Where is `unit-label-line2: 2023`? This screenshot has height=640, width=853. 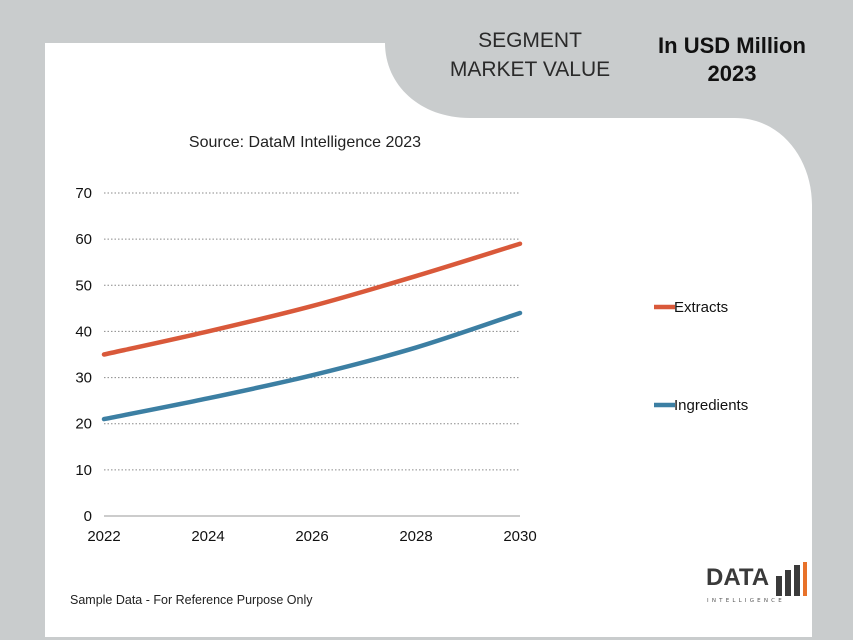 unit-label-line2: 2023 is located at coordinates (732, 73).